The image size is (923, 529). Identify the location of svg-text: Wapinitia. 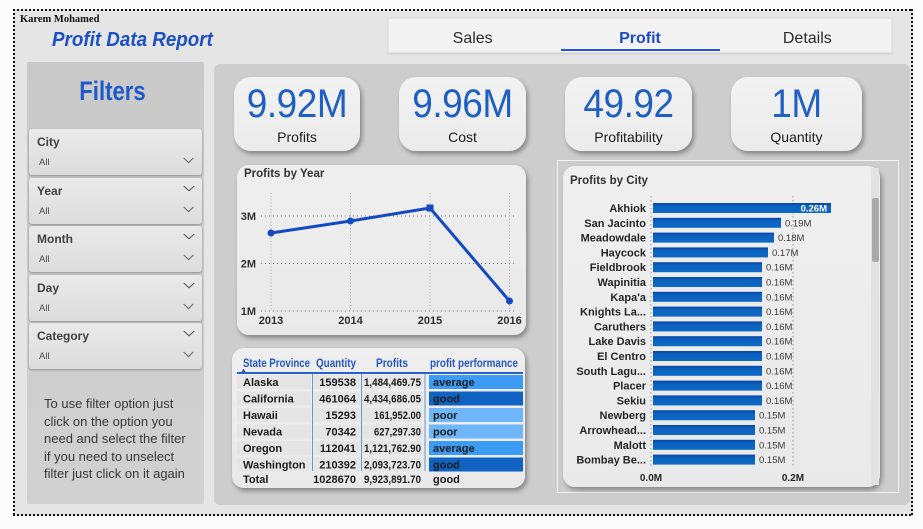
(622, 283).